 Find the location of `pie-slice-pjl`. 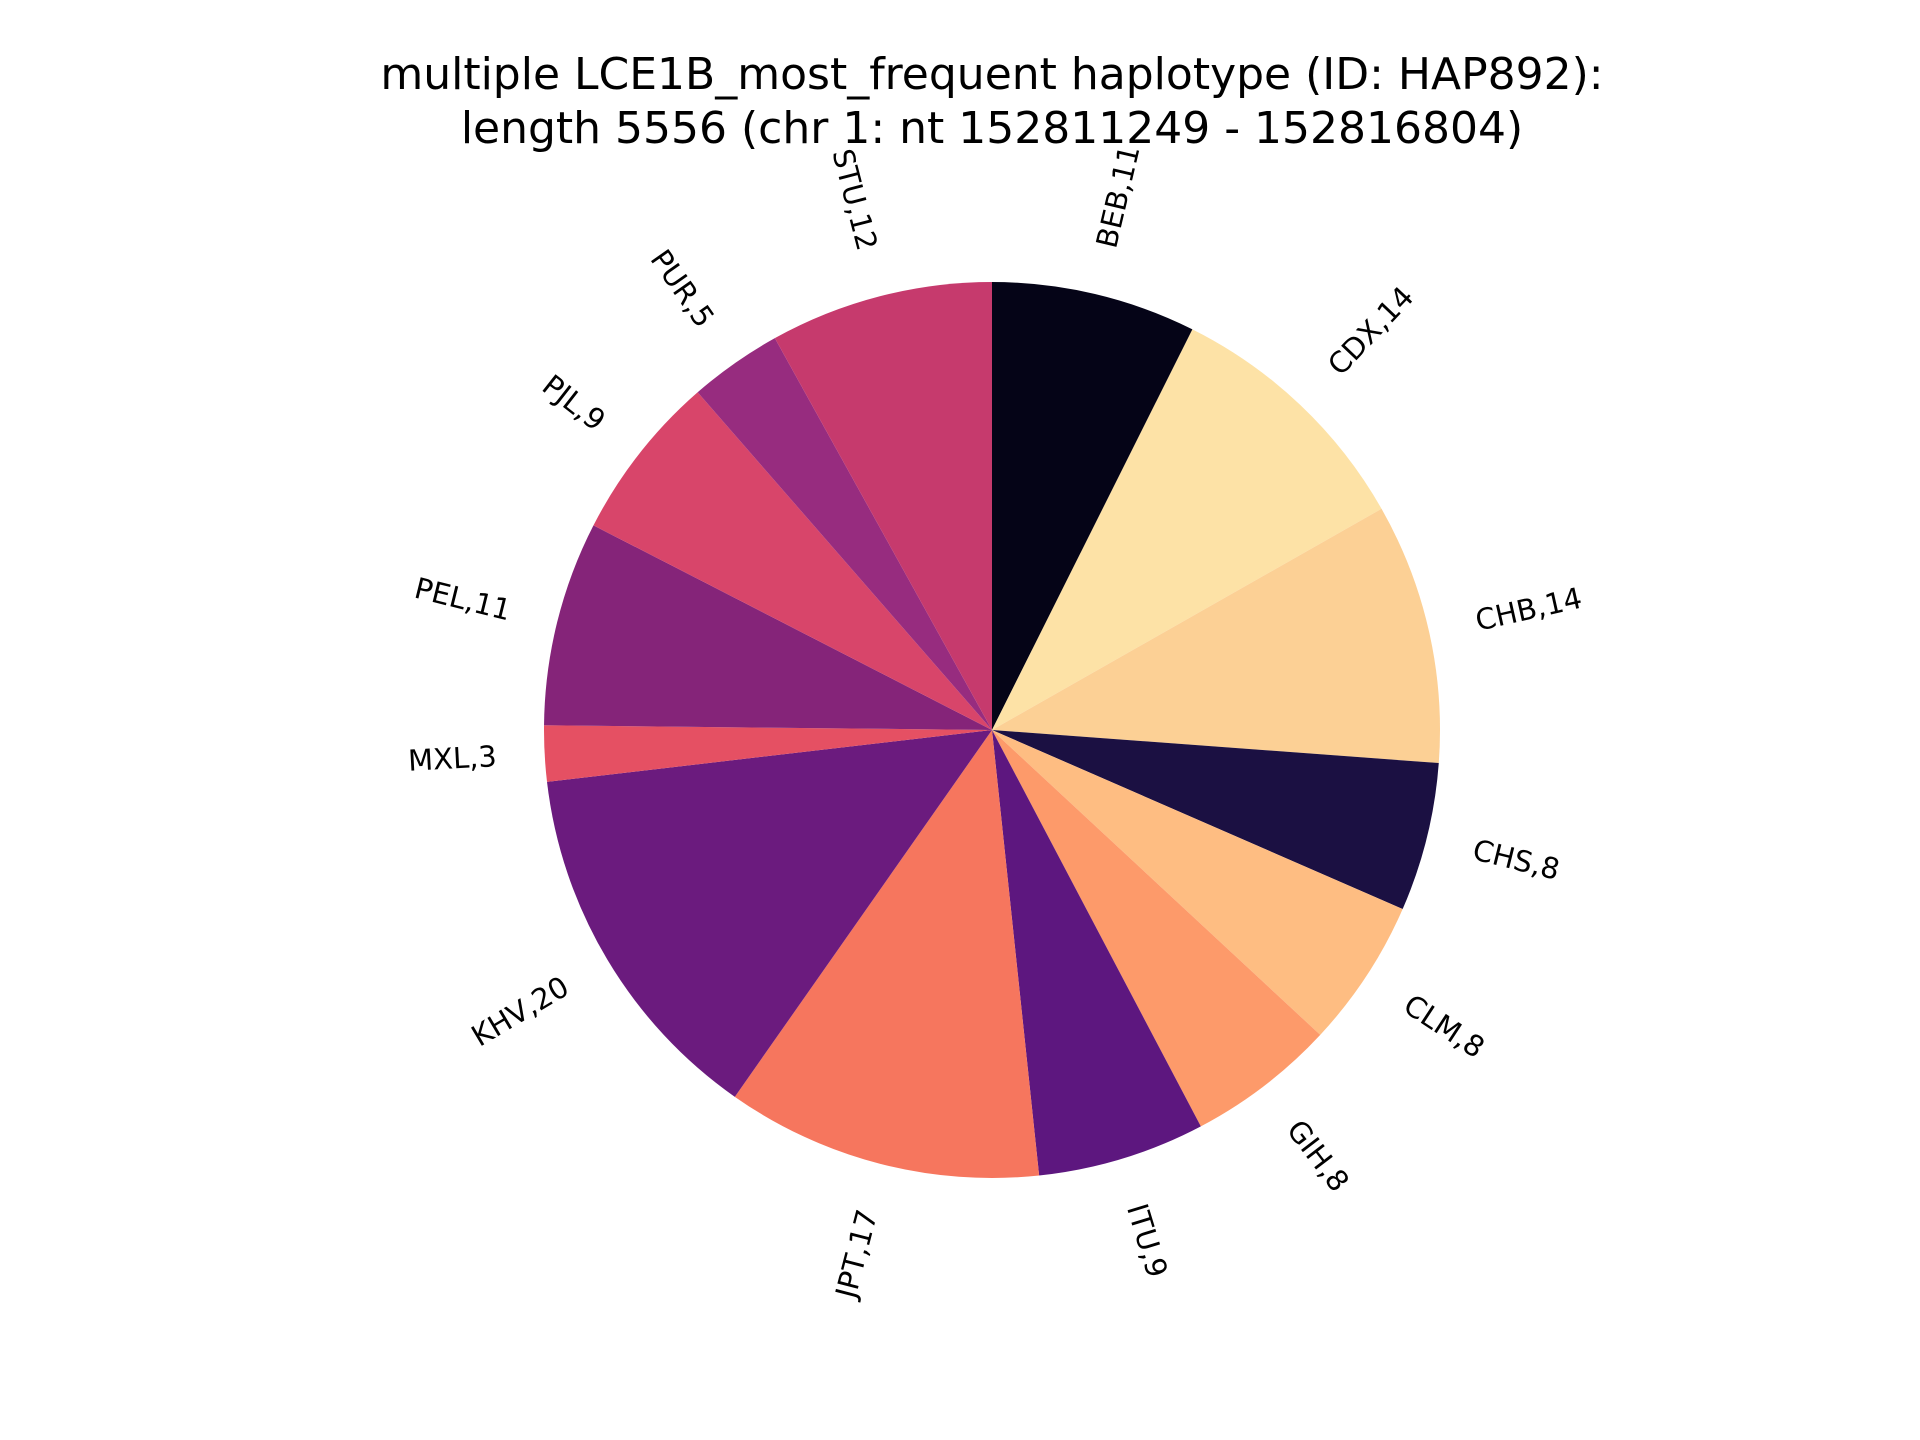

pie-slice-pjl is located at coordinates (792, 561).